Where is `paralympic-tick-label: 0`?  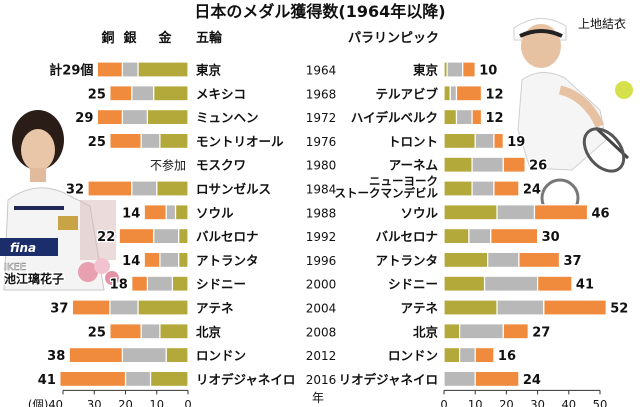
paralympic-tick-label: 0 is located at coordinates (443, 402).